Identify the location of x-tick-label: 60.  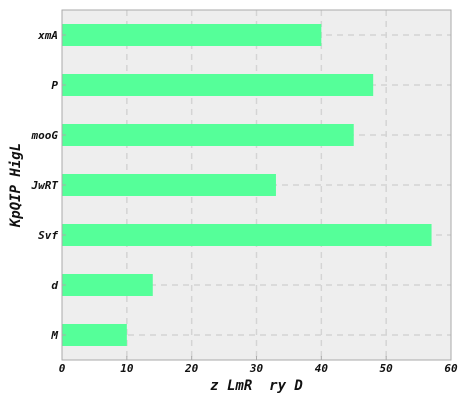
(451, 368).